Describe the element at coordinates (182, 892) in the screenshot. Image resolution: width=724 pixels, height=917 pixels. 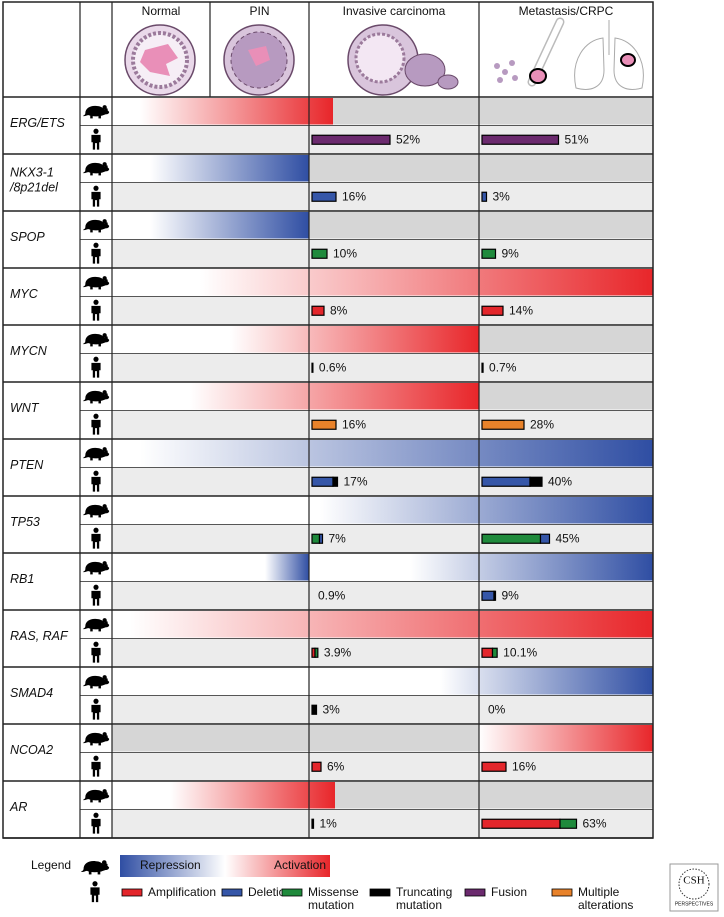
I see `legend-label: Amplification` at that location.